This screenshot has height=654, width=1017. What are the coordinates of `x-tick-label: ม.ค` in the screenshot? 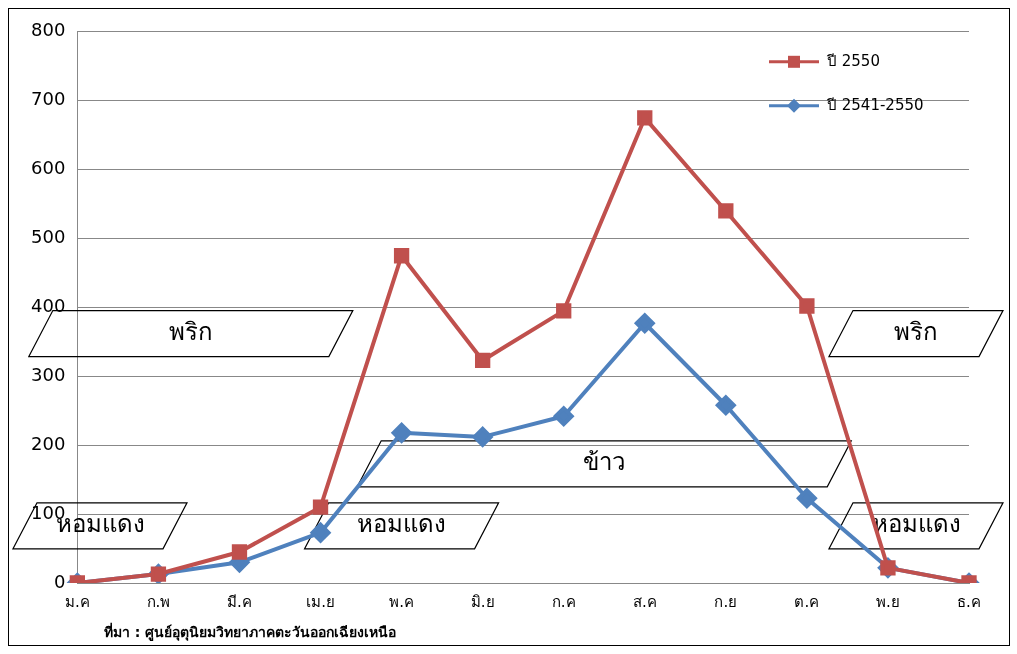 It's located at (77, 601).